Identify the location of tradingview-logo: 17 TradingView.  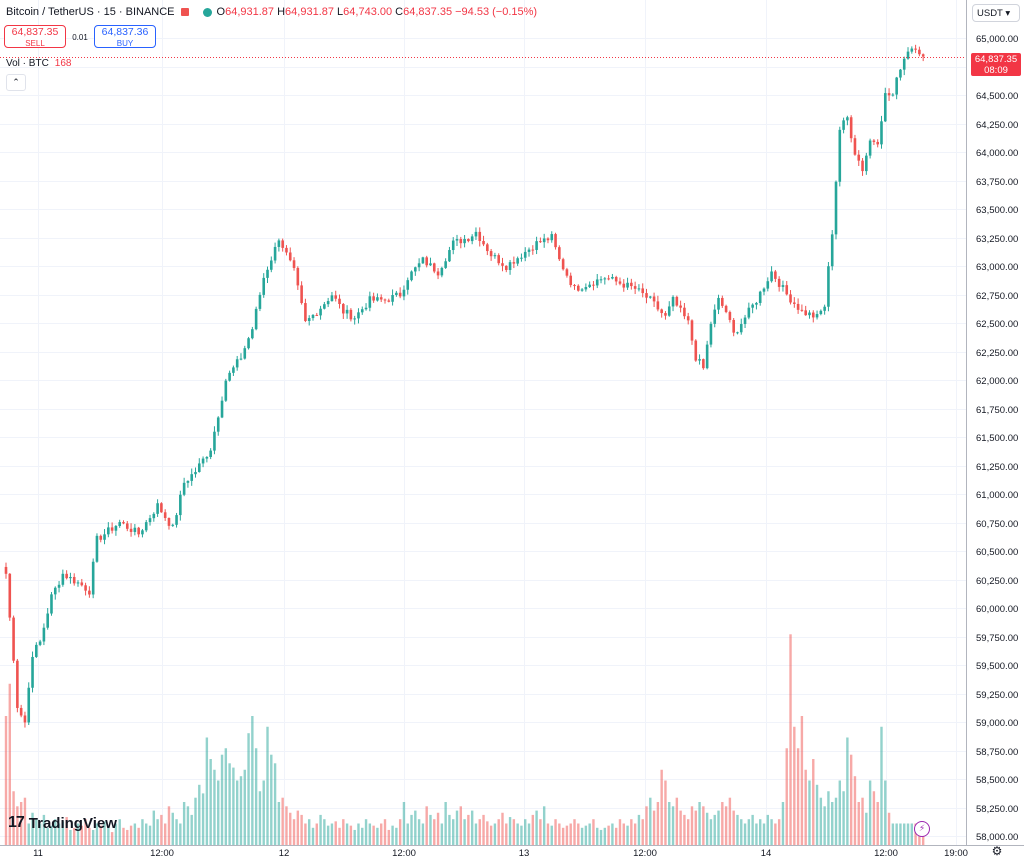
(62, 823).